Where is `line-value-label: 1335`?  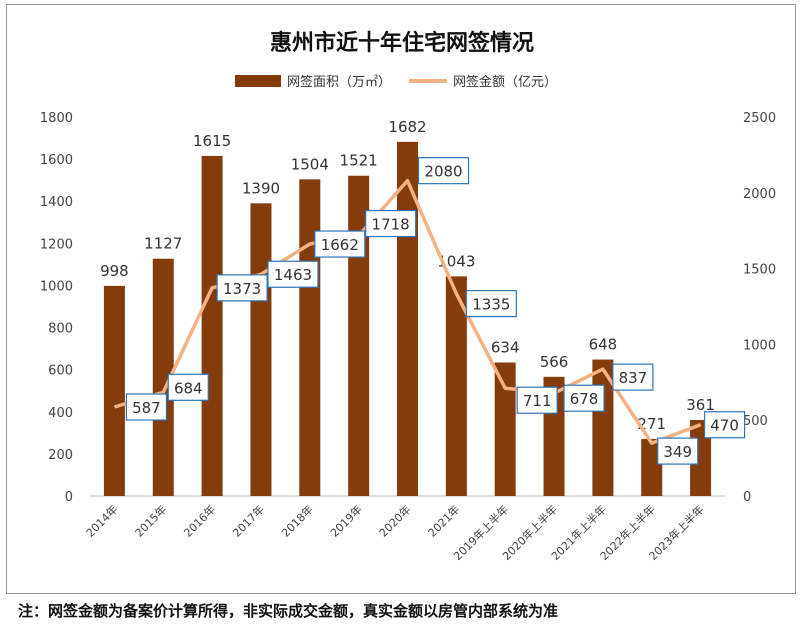 line-value-label: 1335 is located at coordinates (491, 305).